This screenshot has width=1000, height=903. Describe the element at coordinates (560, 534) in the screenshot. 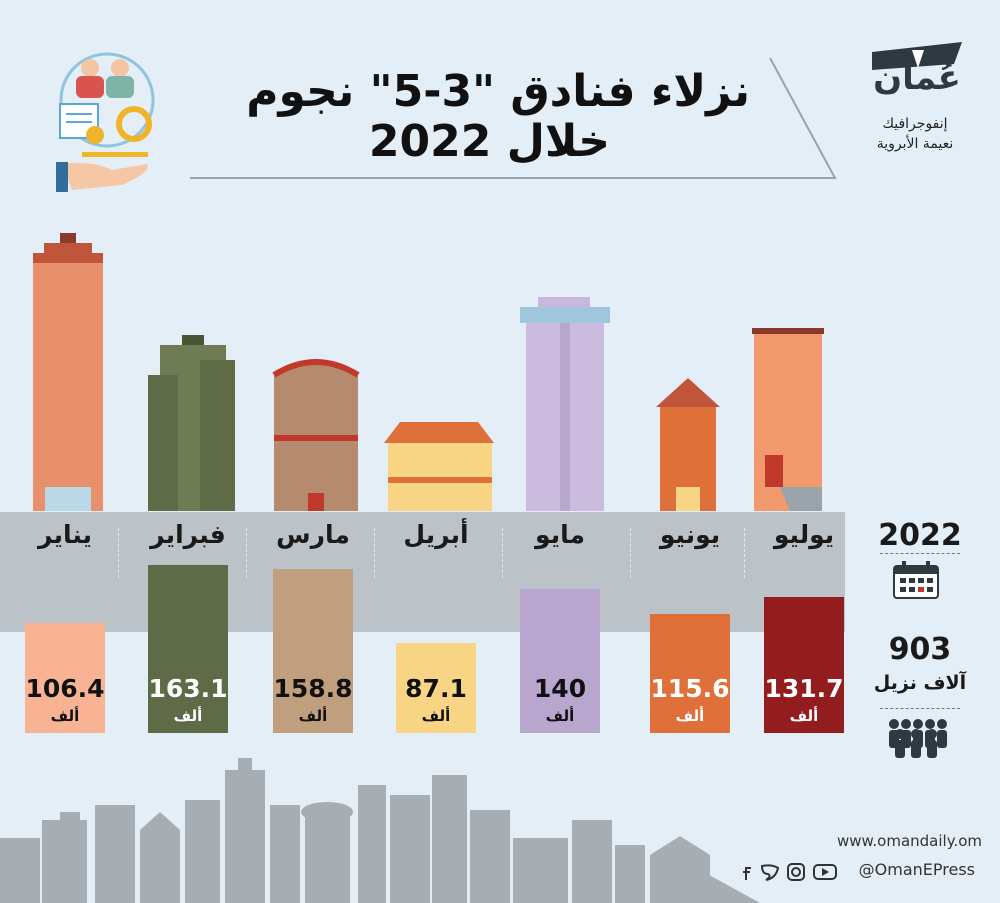

I see `month-label-may: مايو` at that location.